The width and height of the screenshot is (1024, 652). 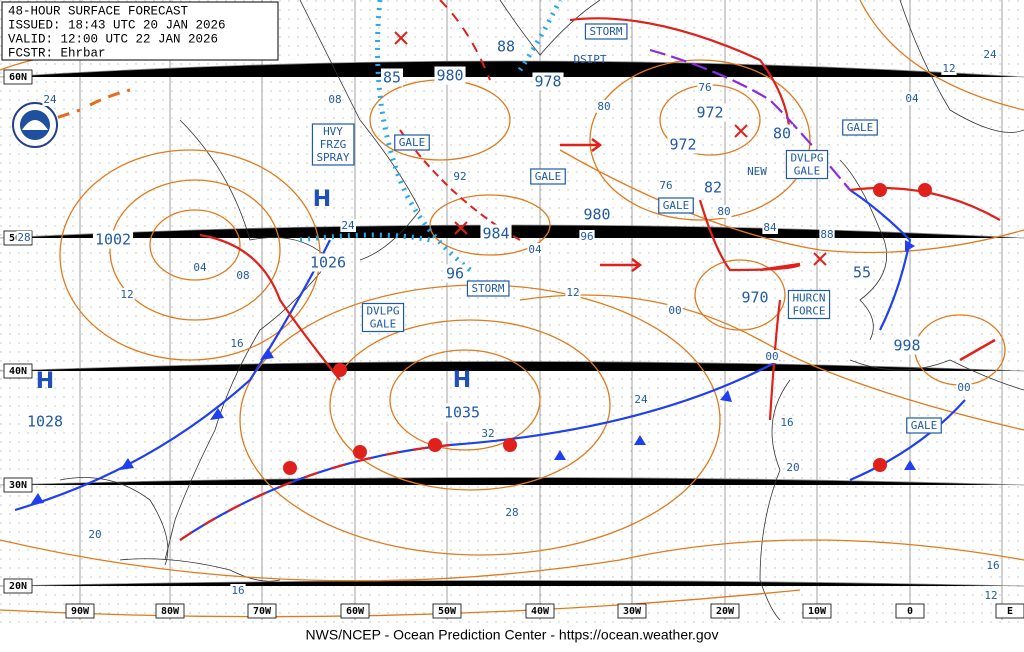 I want to click on pressure-label: 978, so click(x=547, y=82).